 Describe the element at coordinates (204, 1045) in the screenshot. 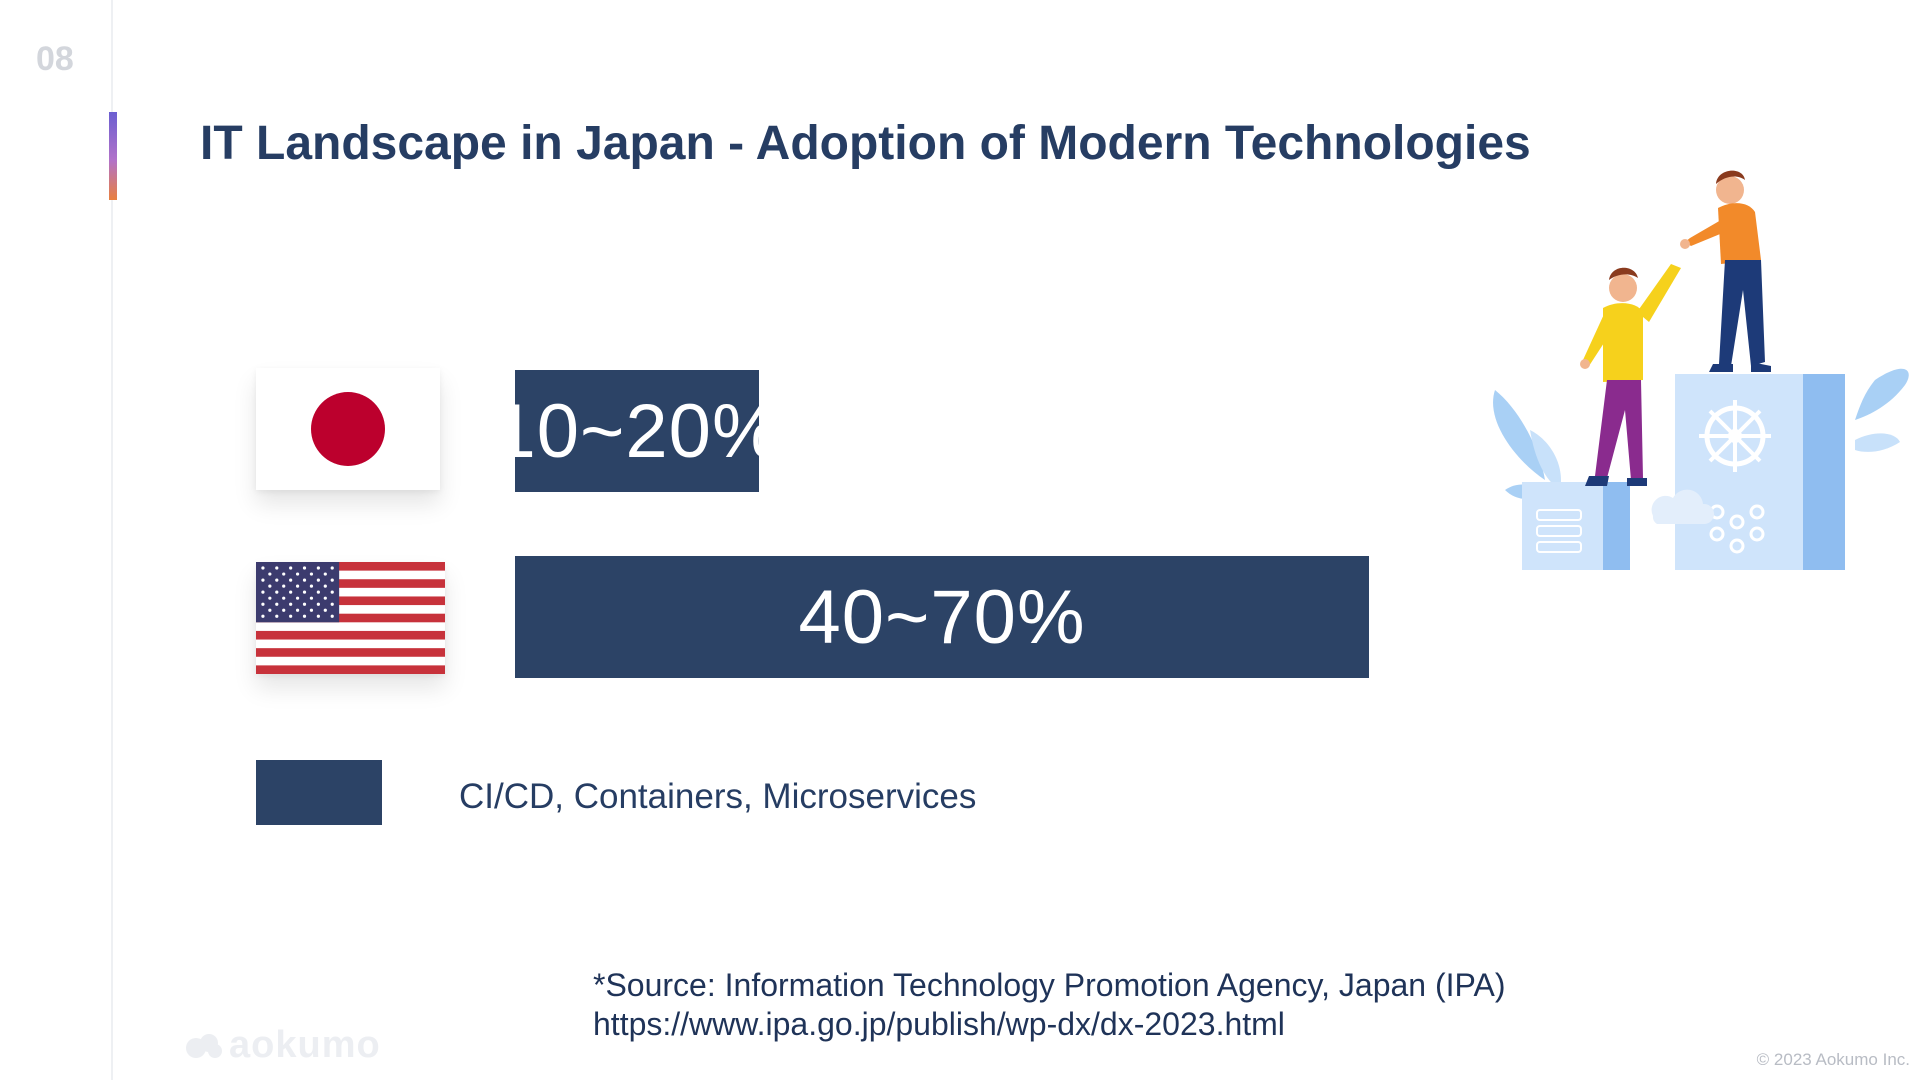

I see `aokumo-logo-icon` at that location.